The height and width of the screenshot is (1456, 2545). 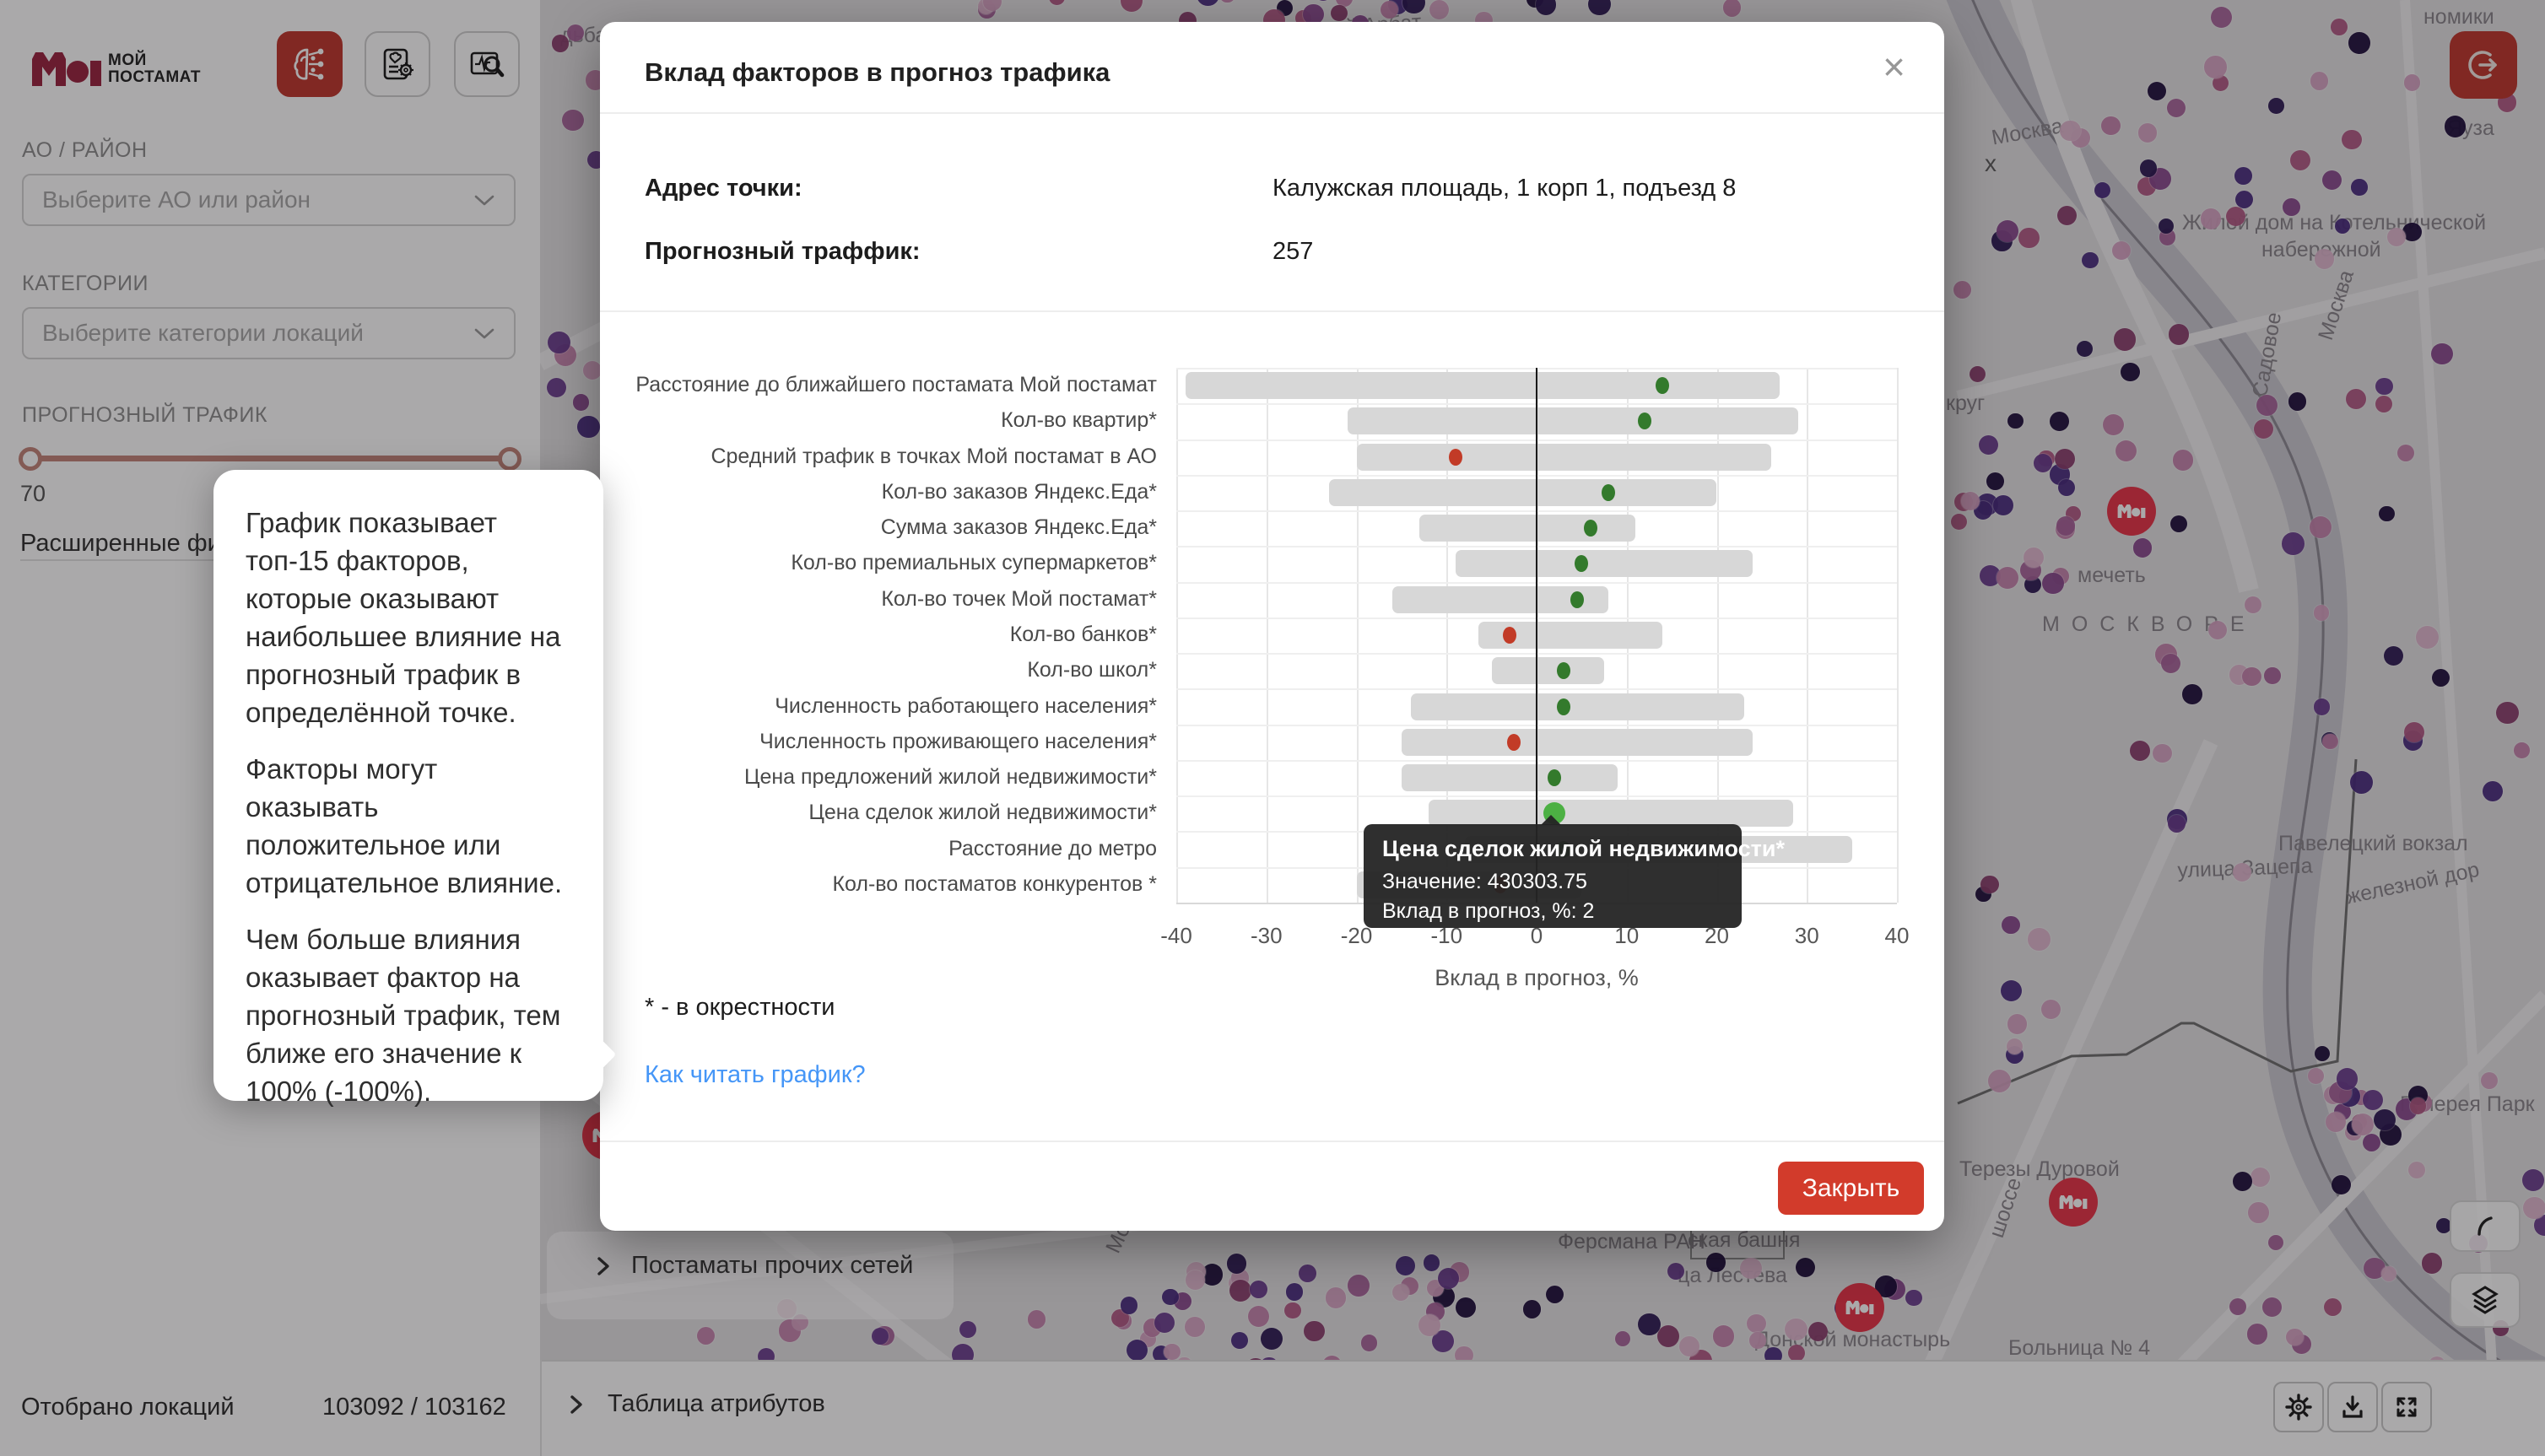 What do you see at coordinates (85, 283) in the screenshot?
I see `categories-label: КАТЕГОРИИ` at bounding box center [85, 283].